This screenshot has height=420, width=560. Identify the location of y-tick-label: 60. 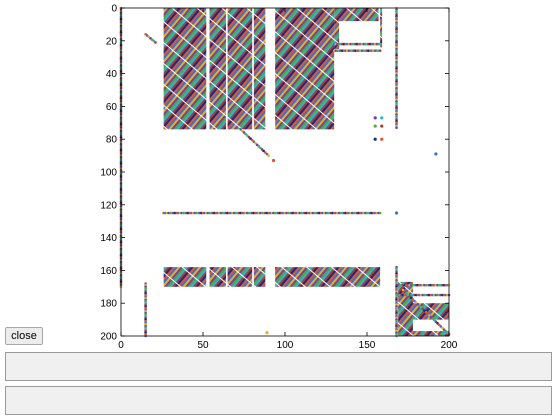
(112, 107).